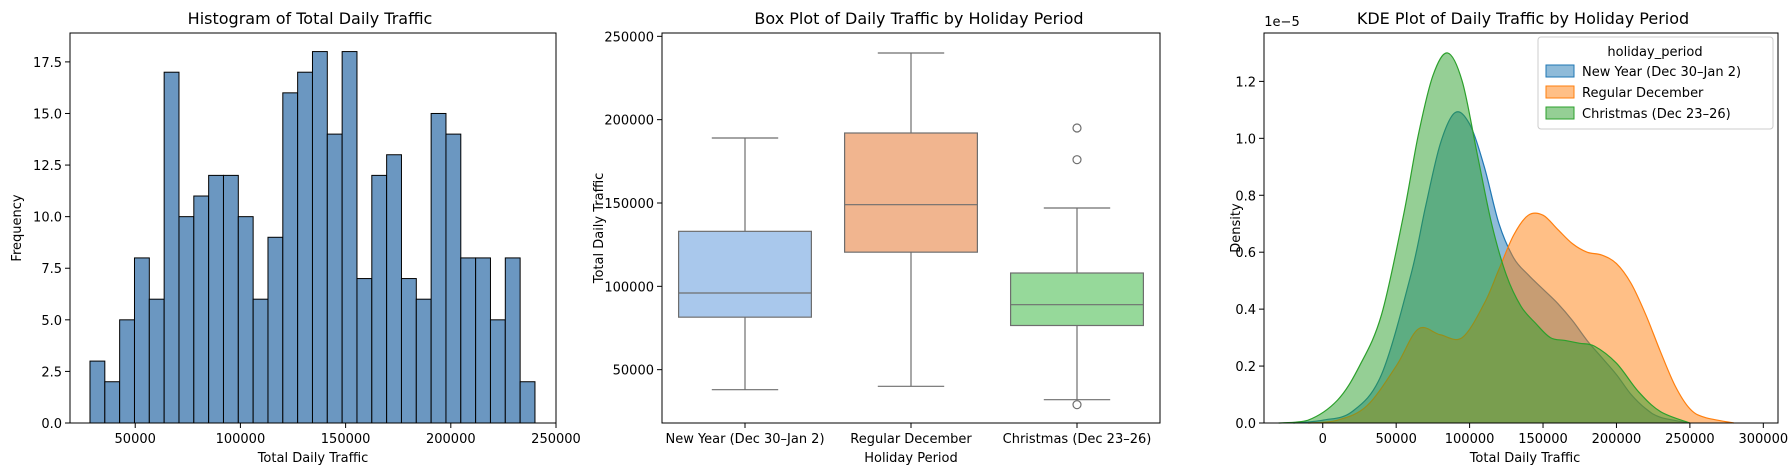 The width and height of the screenshot is (1788, 474). Describe the element at coordinates (135, 439) in the screenshot. I see `histogram-x-tick-label: 50000` at that location.